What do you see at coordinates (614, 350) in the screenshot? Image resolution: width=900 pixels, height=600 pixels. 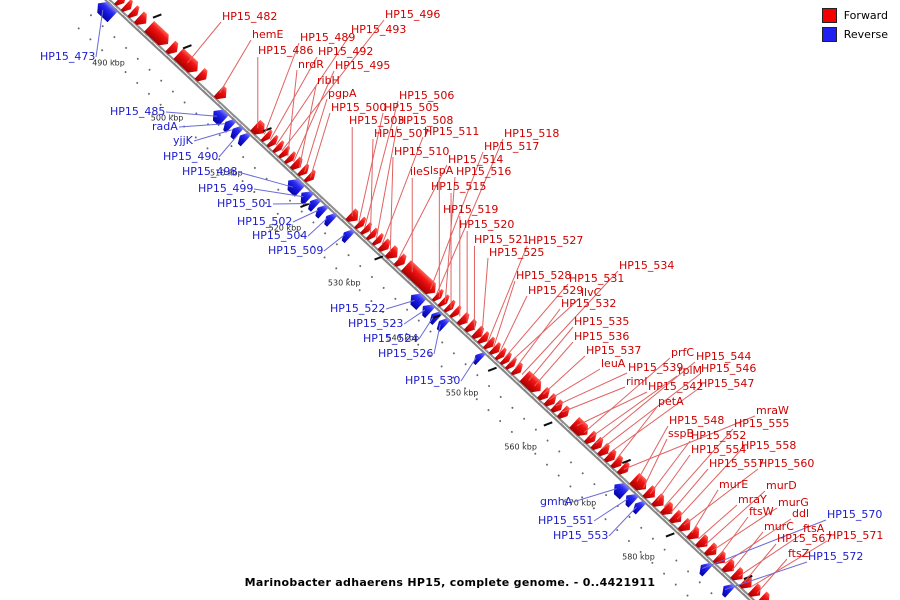 I see `gene-label: HP15_537` at bounding box center [614, 350].